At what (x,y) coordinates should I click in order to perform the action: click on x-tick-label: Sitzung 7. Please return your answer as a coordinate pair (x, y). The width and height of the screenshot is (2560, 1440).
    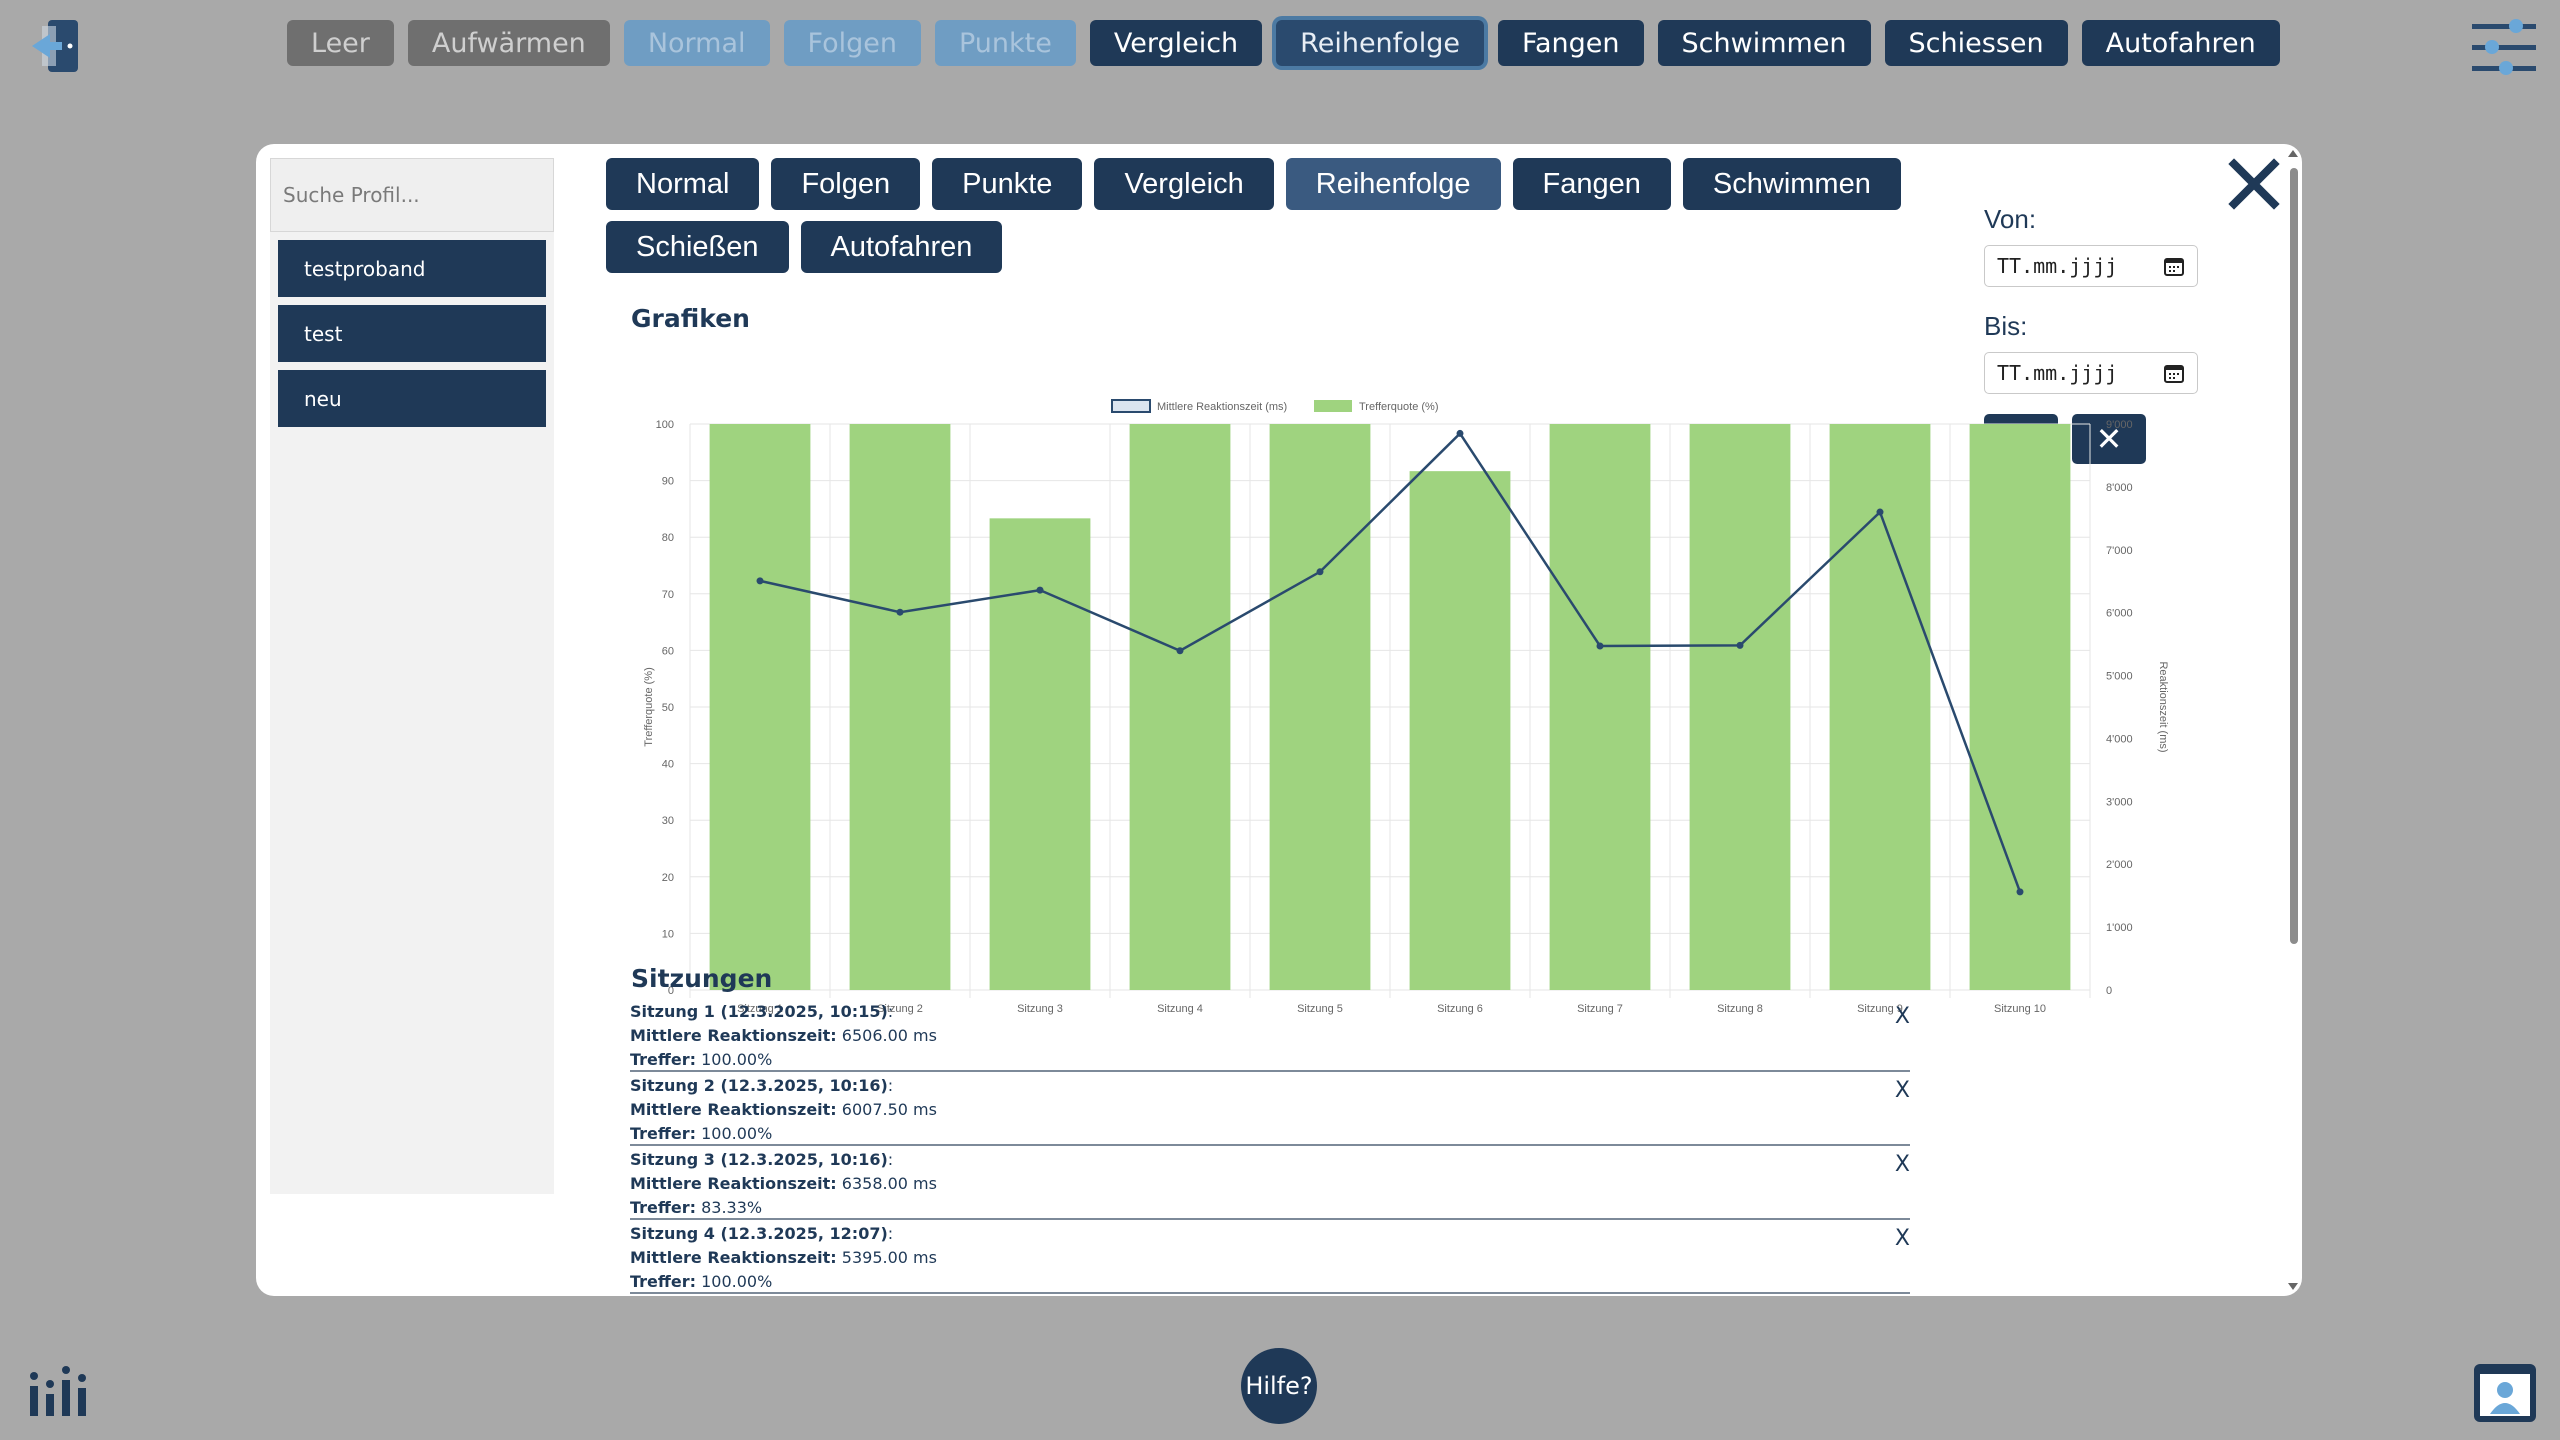
    Looking at the image, I should click on (1600, 1009).